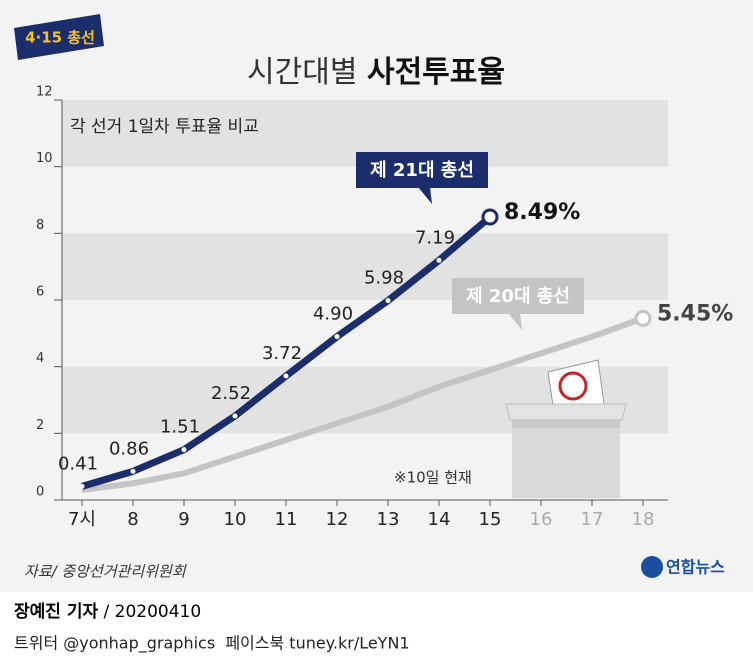  I want to click on x-tick-label: 13, so click(388, 519).